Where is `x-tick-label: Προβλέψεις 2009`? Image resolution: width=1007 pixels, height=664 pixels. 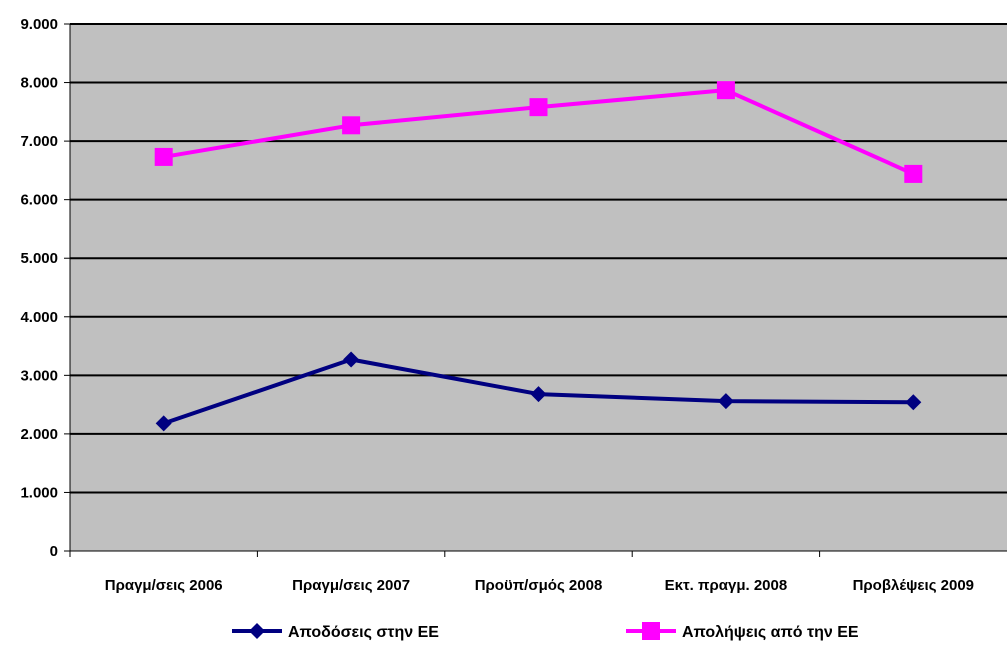 x-tick-label: Προβλέψεις 2009 is located at coordinates (913, 585).